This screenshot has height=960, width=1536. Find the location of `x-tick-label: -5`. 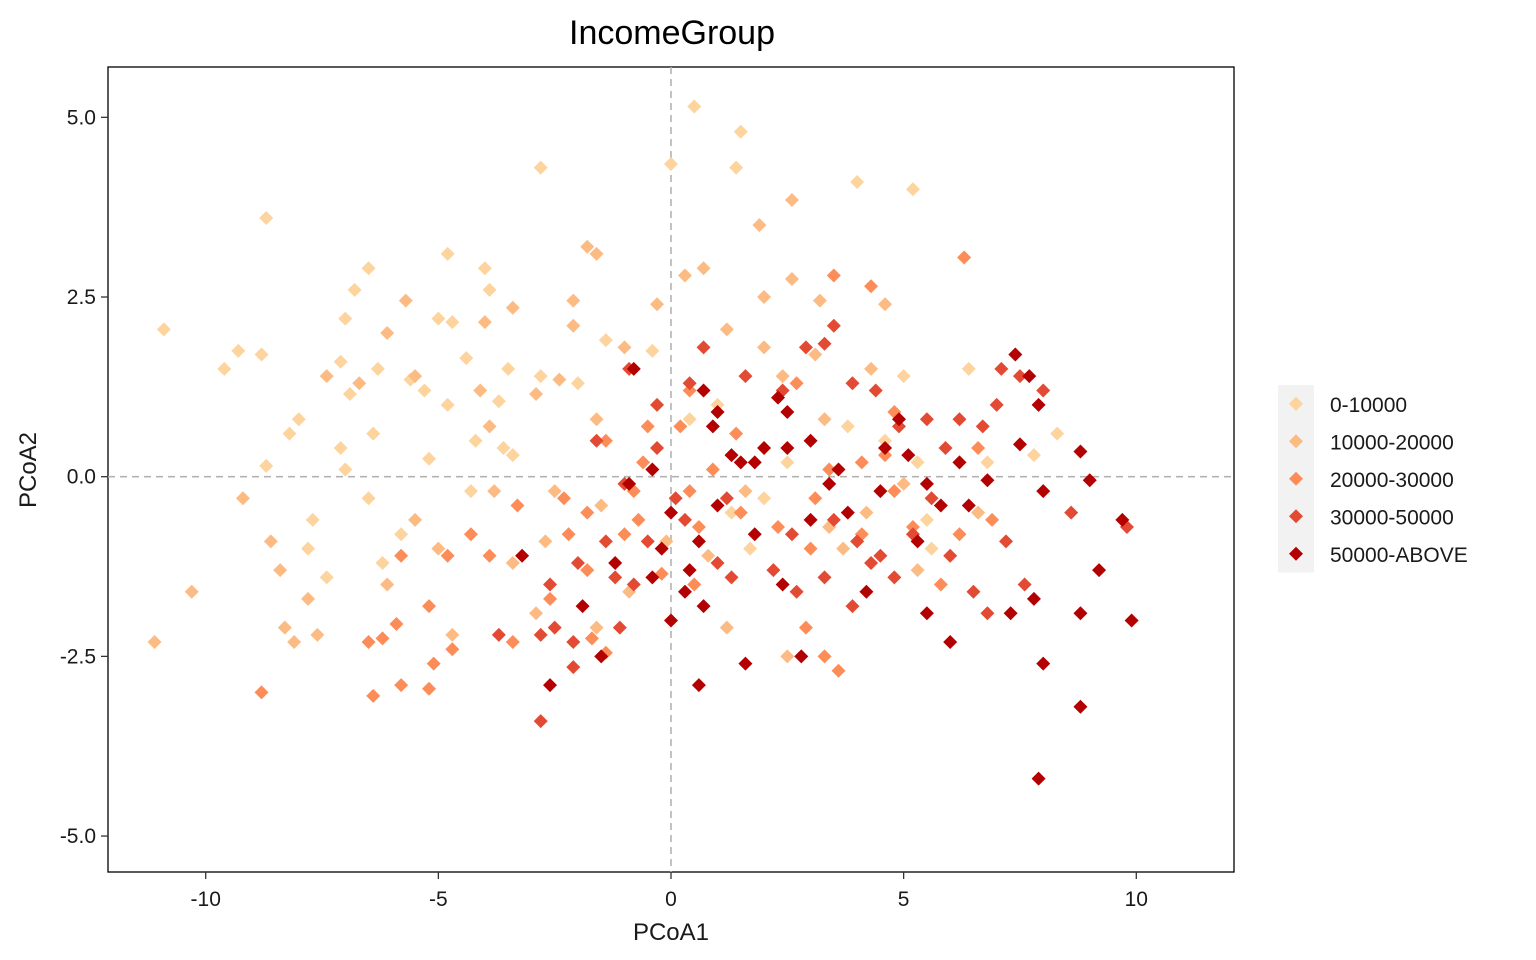

x-tick-label: -5 is located at coordinates (438, 899).